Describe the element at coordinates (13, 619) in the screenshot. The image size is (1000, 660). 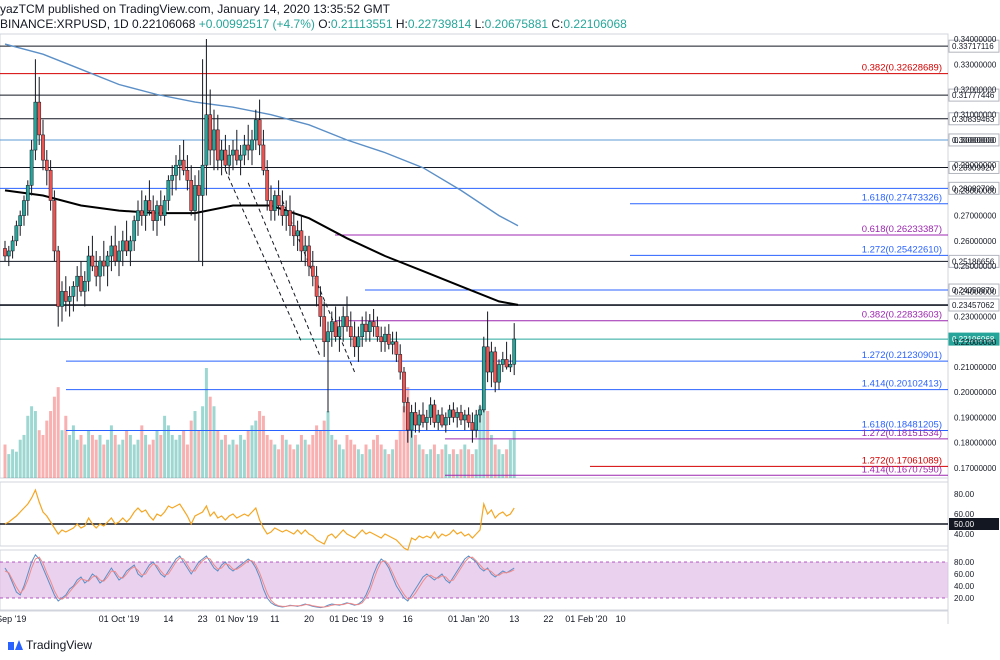
I see `time-axis-tick: 01 Sep '19` at that location.